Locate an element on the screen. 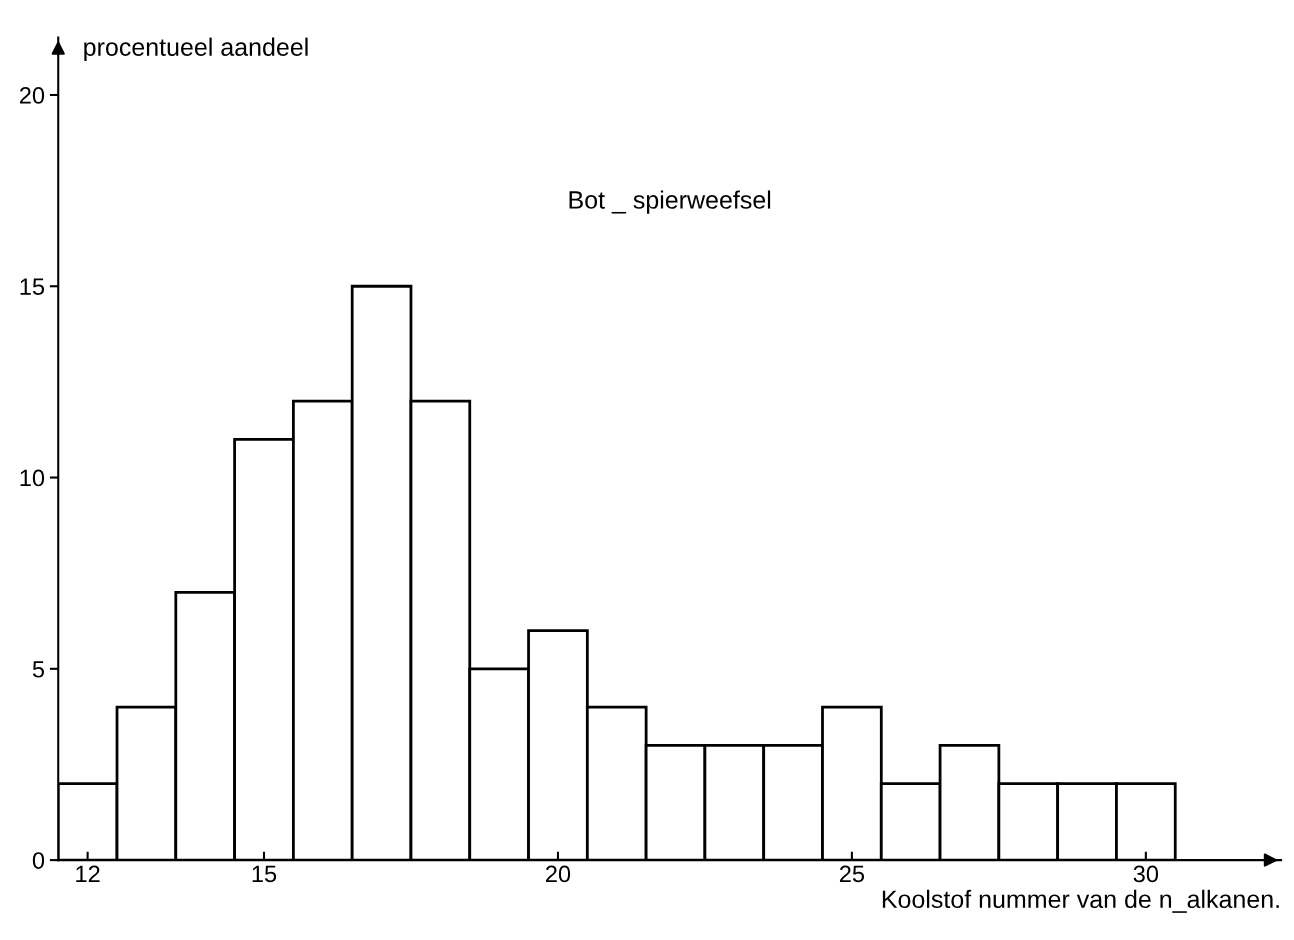 The height and width of the screenshot is (940, 1294). x-tick-label: 25 is located at coordinates (852, 874).